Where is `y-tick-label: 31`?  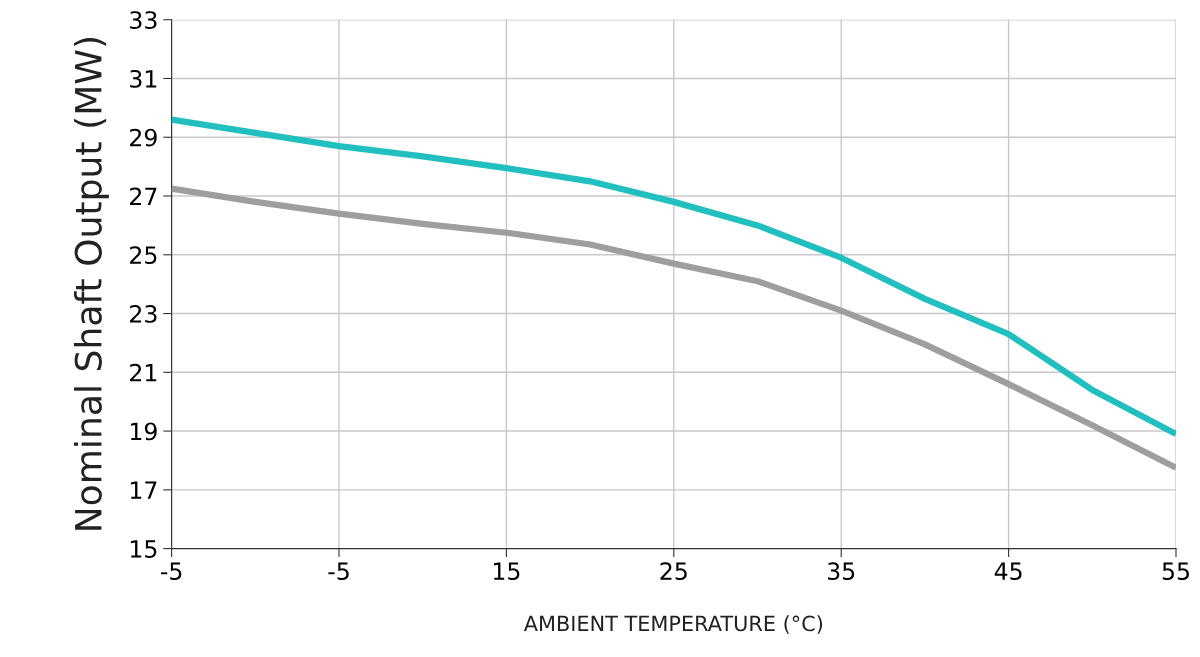 y-tick-label: 31 is located at coordinates (143, 78).